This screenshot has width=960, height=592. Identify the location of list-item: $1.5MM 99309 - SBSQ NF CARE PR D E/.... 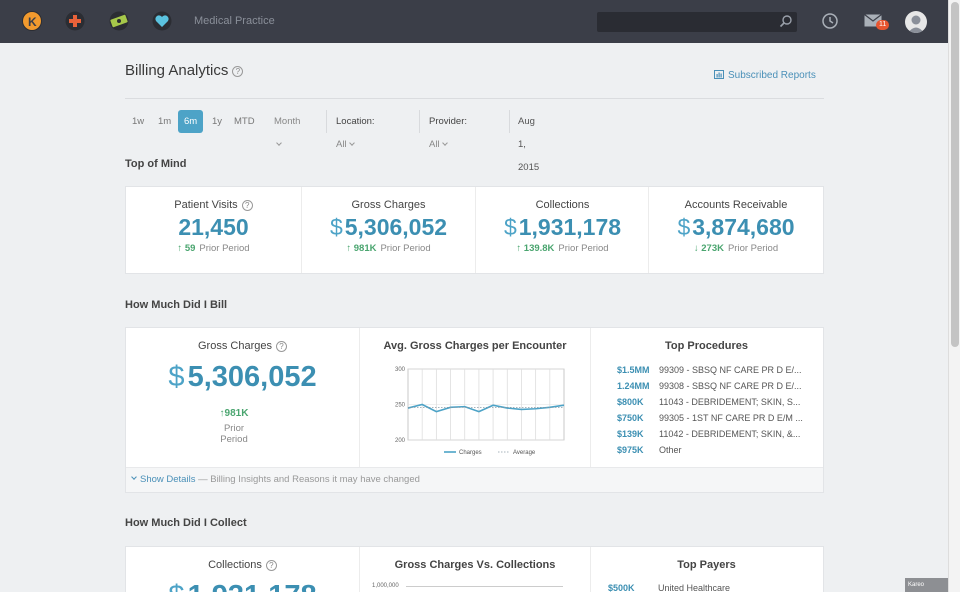
(709, 370).